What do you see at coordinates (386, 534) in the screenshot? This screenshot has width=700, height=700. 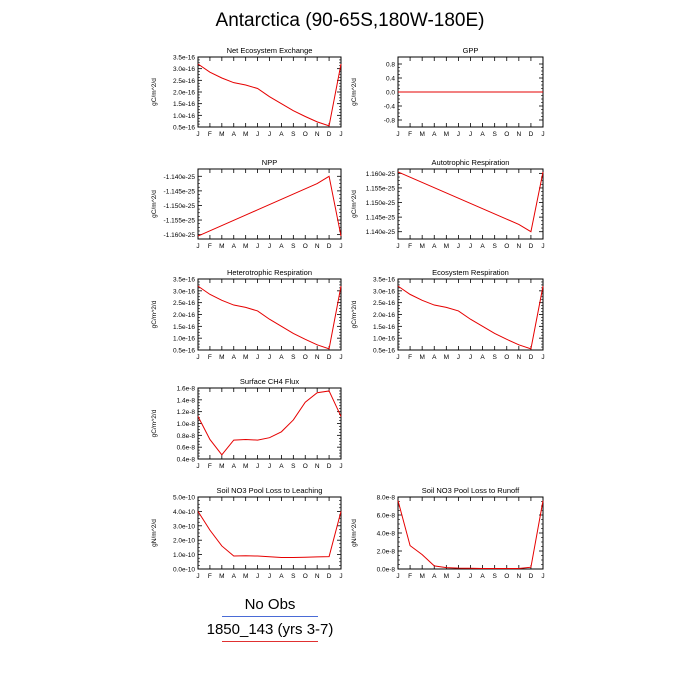 I see `y-tick-label: 4.0e-8` at bounding box center [386, 534].